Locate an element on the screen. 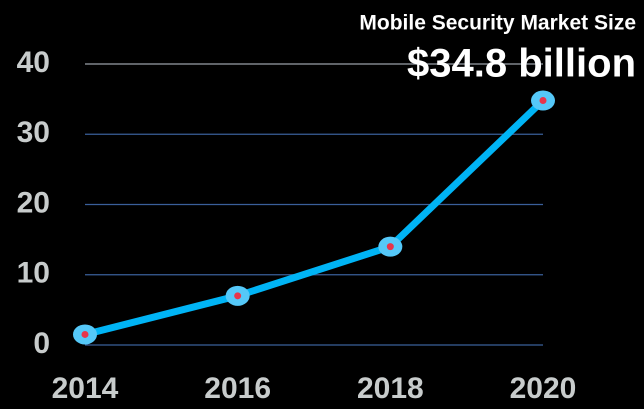 The height and width of the screenshot is (409, 644). x-tick-label: 2018 is located at coordinates (390, 388).